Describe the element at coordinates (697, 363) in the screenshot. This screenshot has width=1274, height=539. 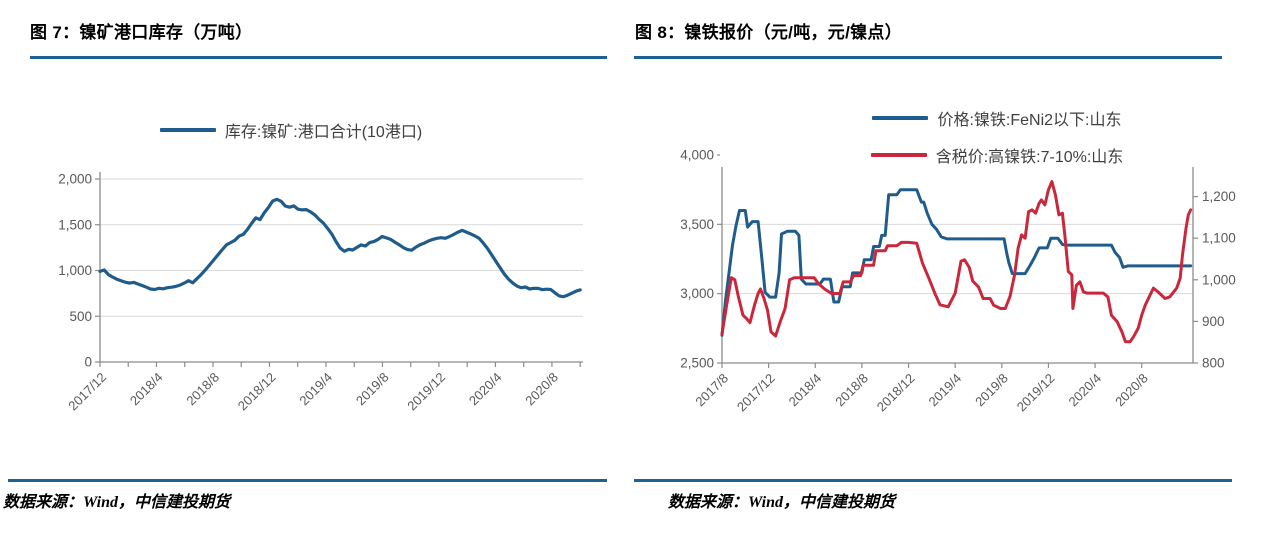
I see `y-tick-label-left: 2,500` at that location.